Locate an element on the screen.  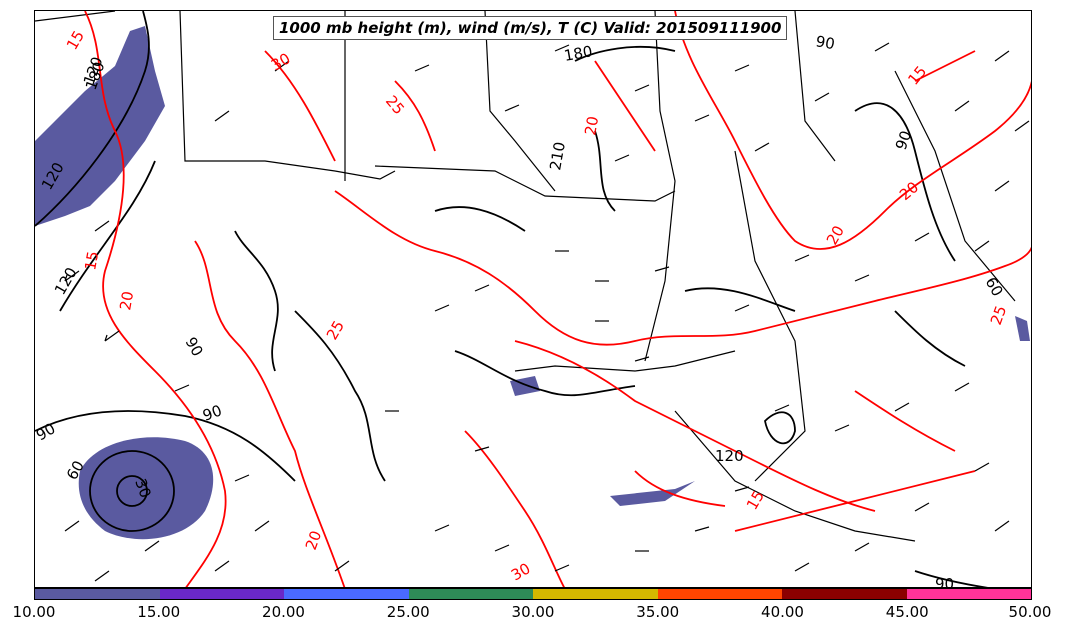
height-label: 210 is located at coordinates (557, 155).